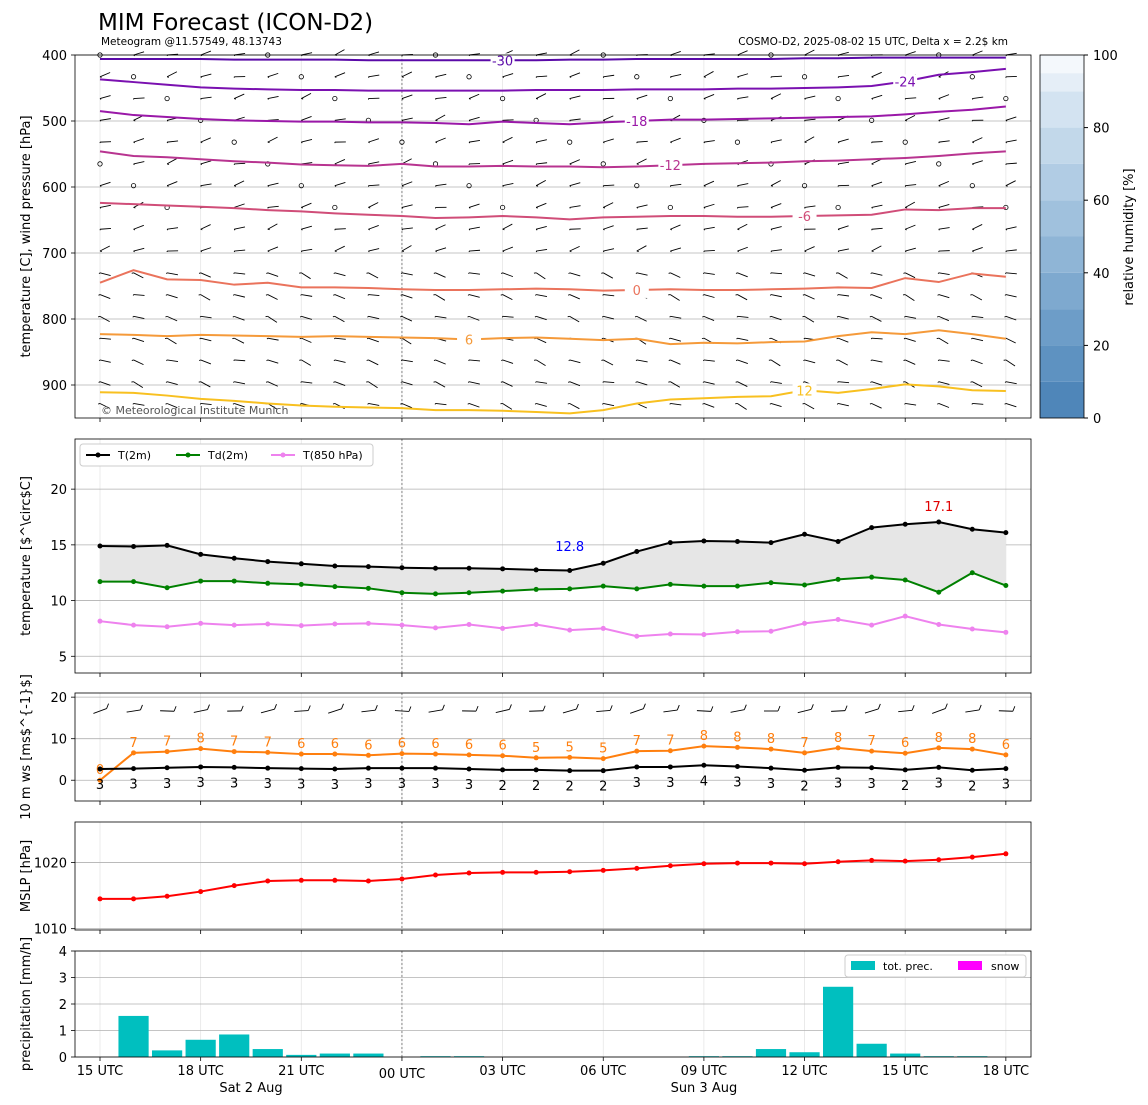  I want to click on time-tick-label: 21 UTC, so click(301, 1071).